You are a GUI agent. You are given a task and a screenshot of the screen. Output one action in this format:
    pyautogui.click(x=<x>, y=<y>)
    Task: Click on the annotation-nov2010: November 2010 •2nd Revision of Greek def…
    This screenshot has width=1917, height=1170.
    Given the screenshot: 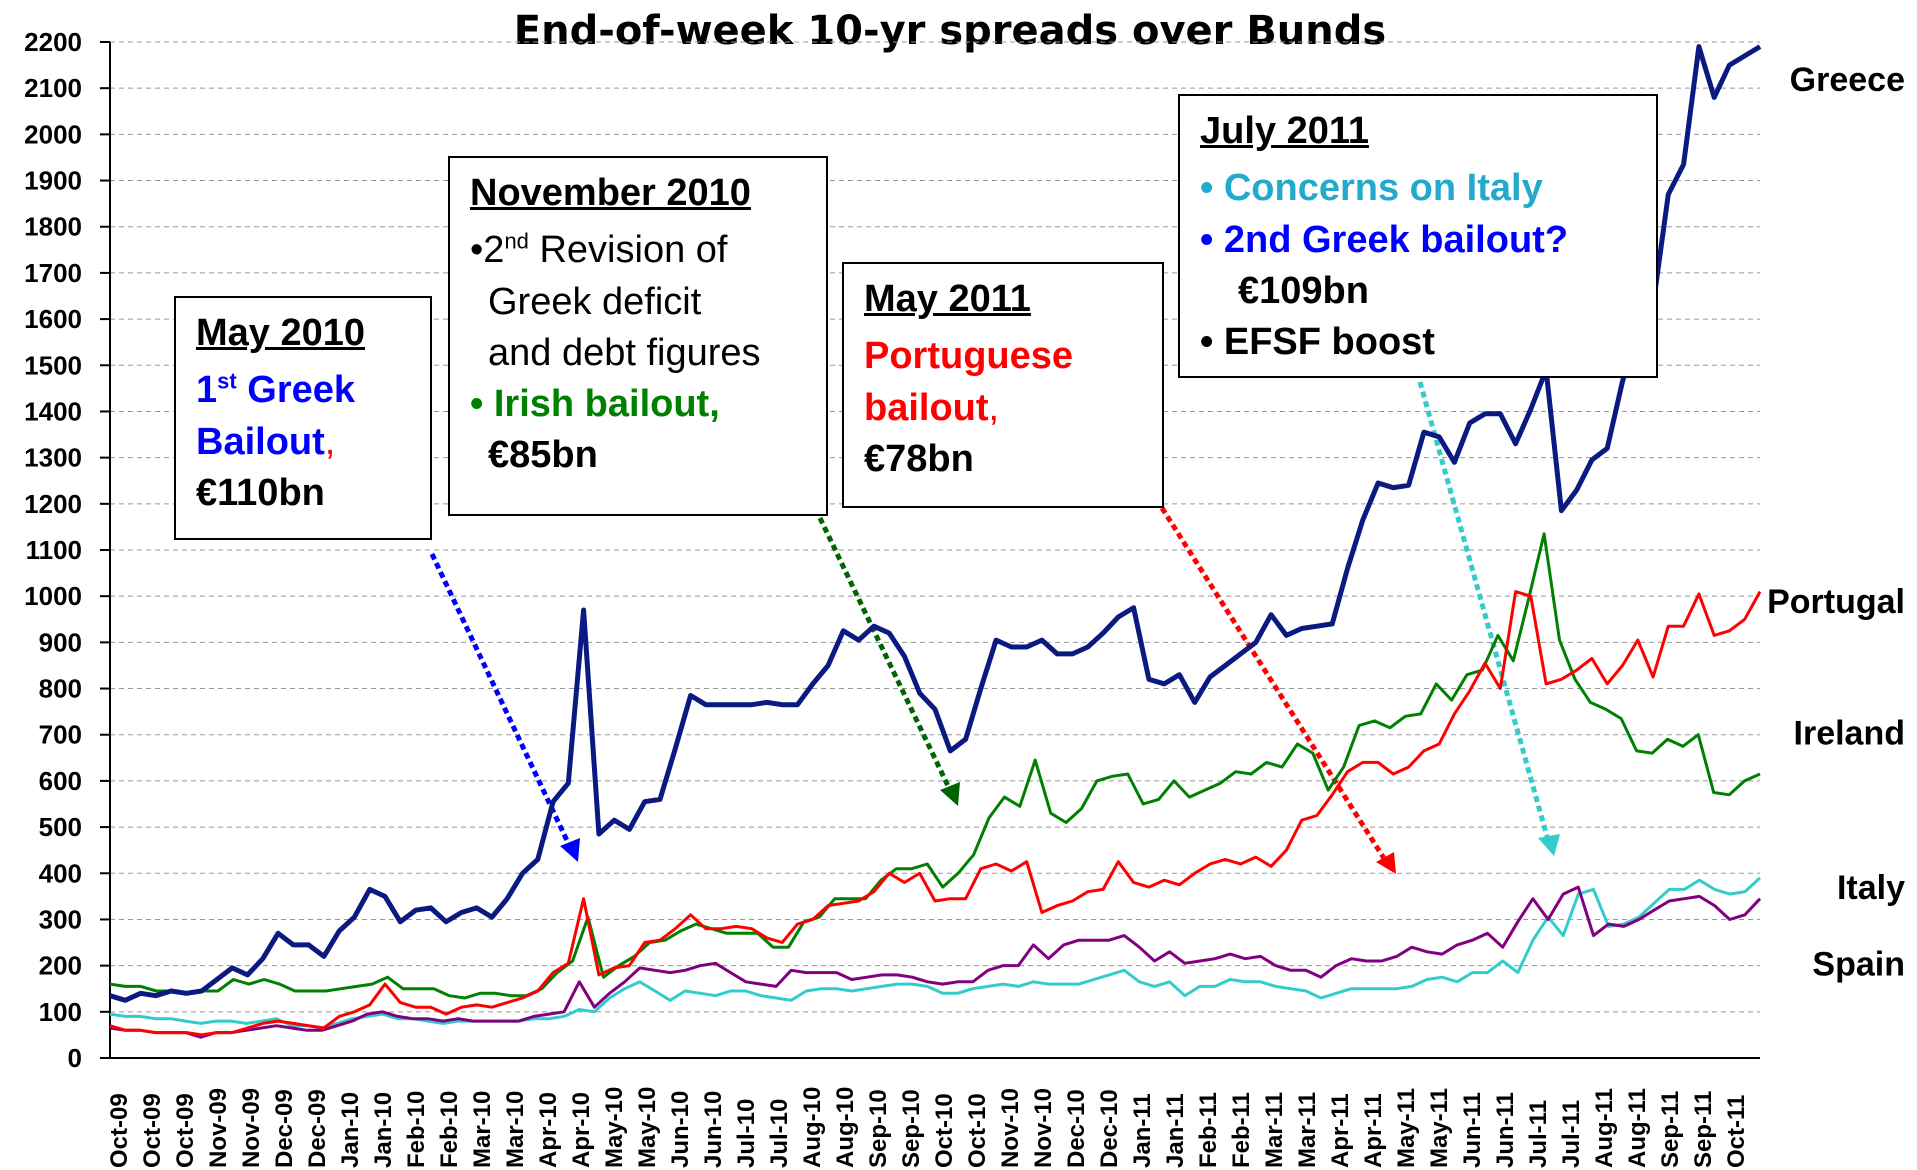 What is the action you would take?
    pyautogui.click(x=638, y=336)
    